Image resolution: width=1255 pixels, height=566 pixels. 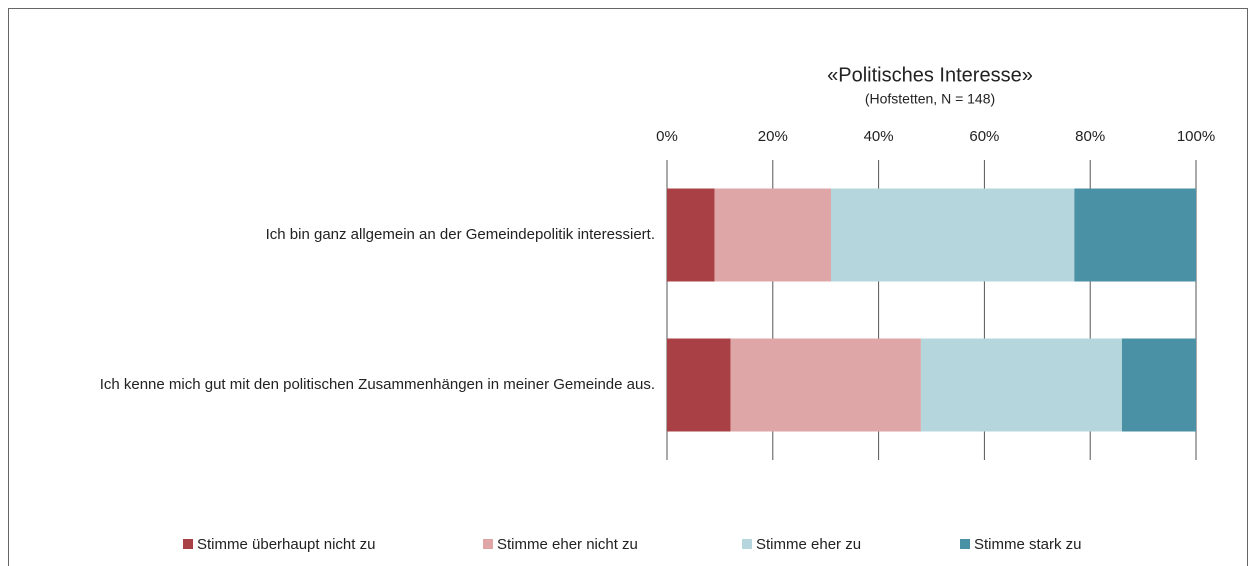 I want to click on x-tick-label: 0%, so click(x=667, y=136).